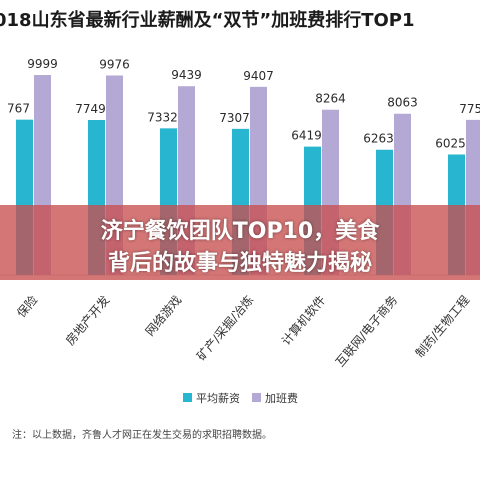 The width and height of the screenshot is (480, 480). What do you see at coordinates (207, 20) in the screenshot?
I see `chart-title: 018山东省最新行业薪酬及“双节”加班费排行TOP1` at bounding box center [207, 20].